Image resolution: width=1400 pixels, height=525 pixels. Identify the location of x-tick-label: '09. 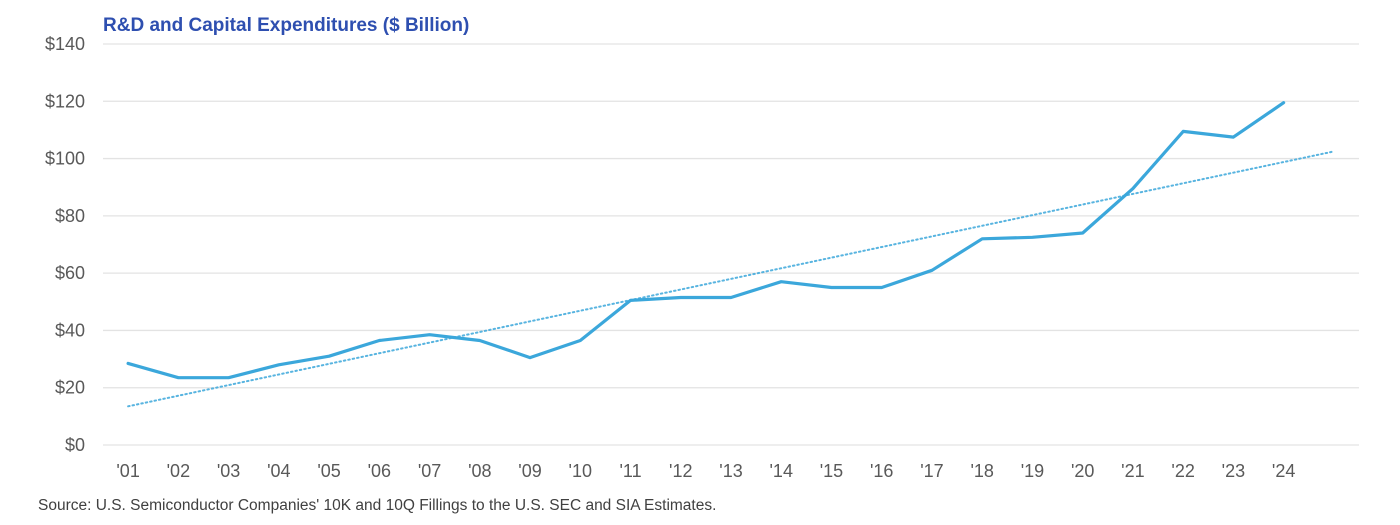
(529, 471).